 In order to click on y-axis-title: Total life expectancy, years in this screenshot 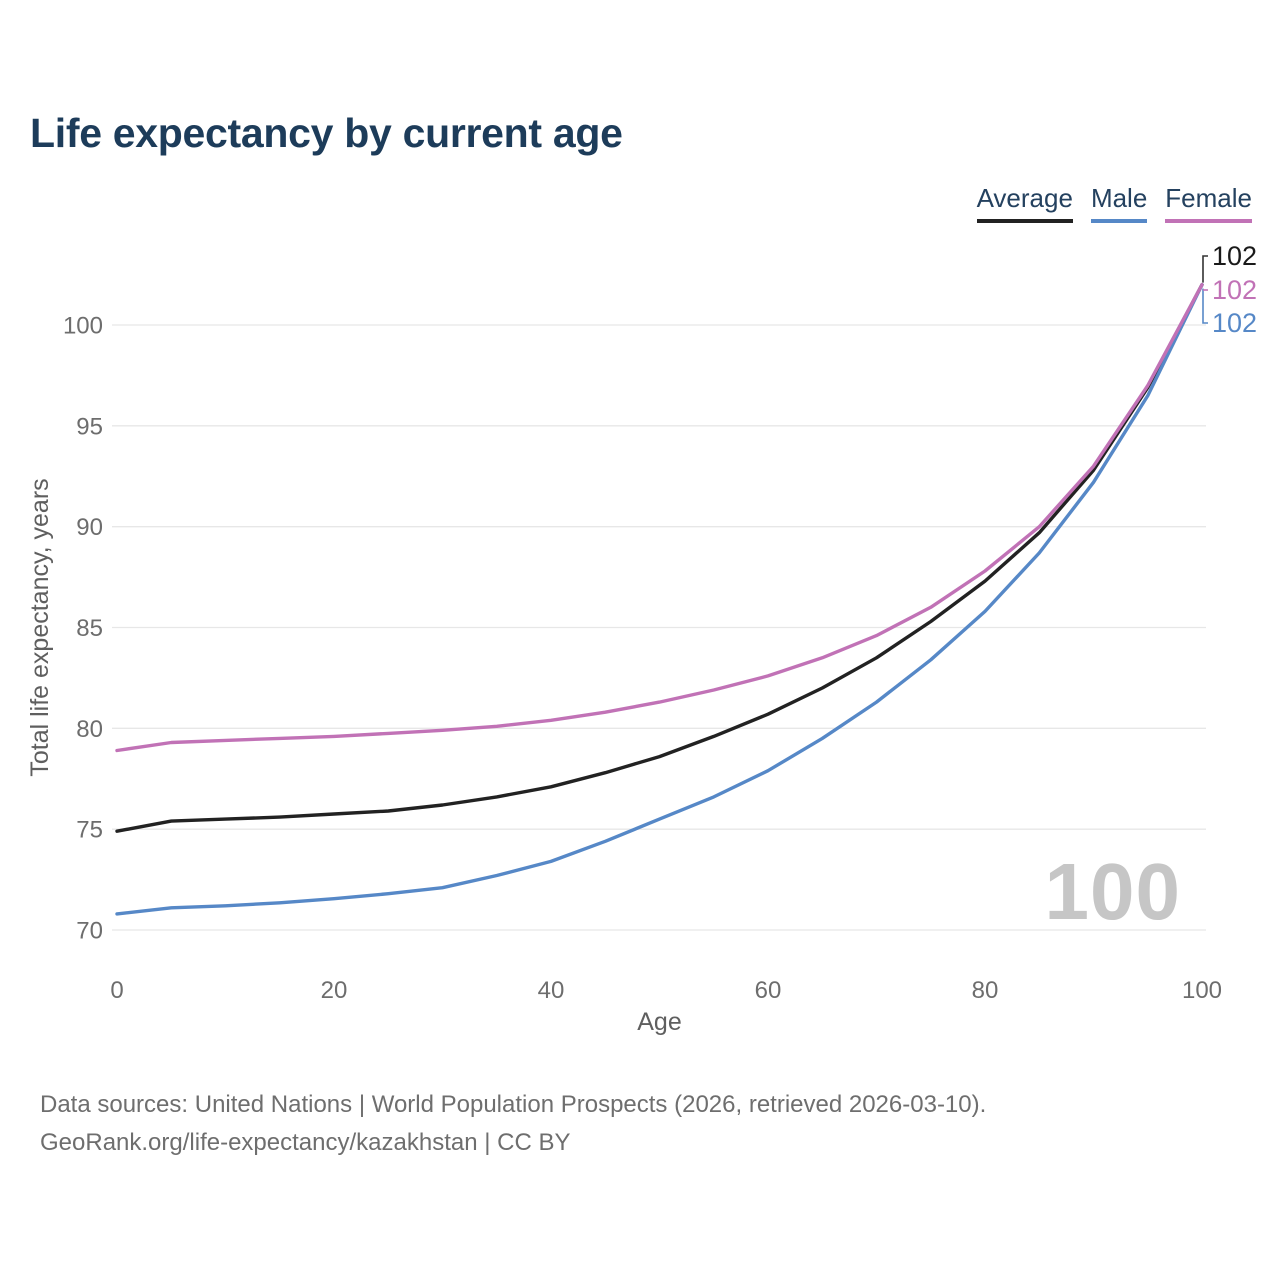, I will do `click(40, 627)`.